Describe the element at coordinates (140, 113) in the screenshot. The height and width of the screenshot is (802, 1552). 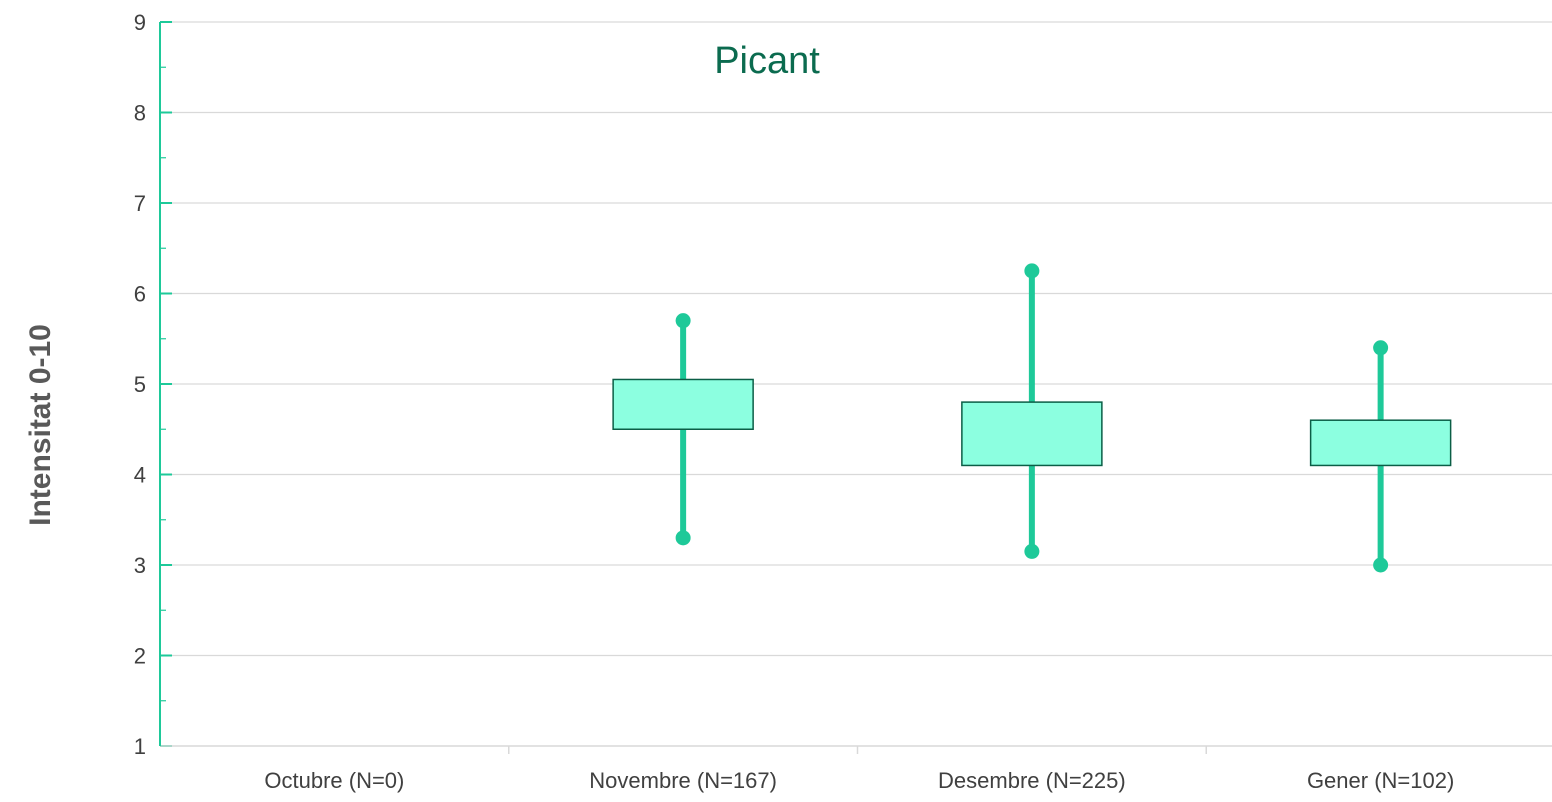
I see `y-tick-label: 8` at that location.